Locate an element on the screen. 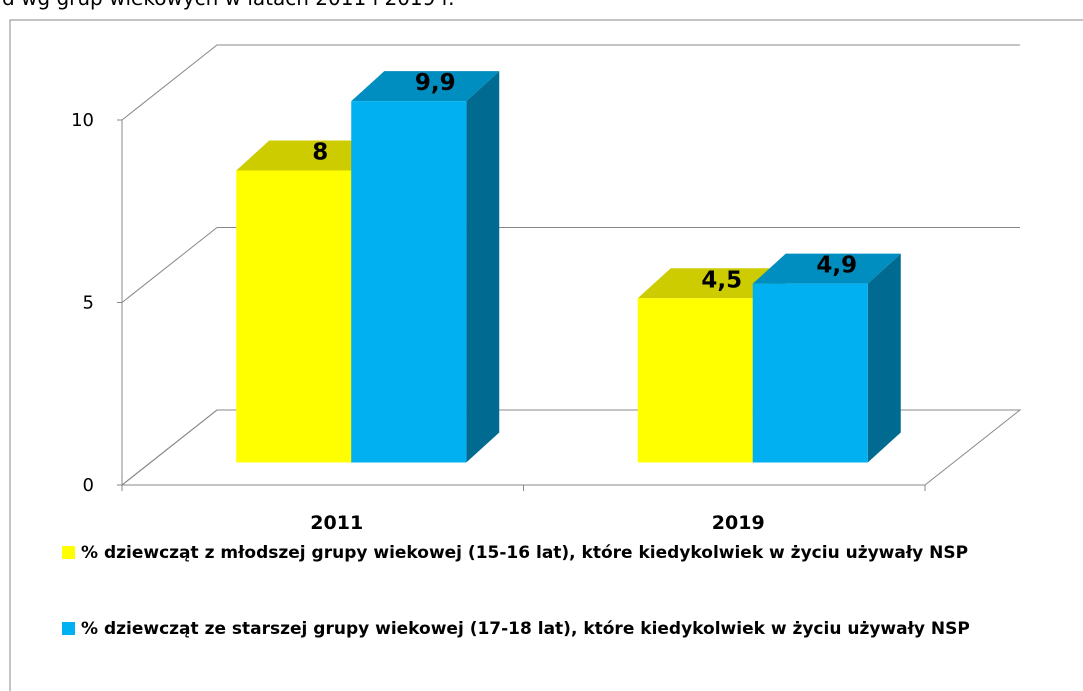  y-tick-label: 10 is located at coordinates (82, 120).